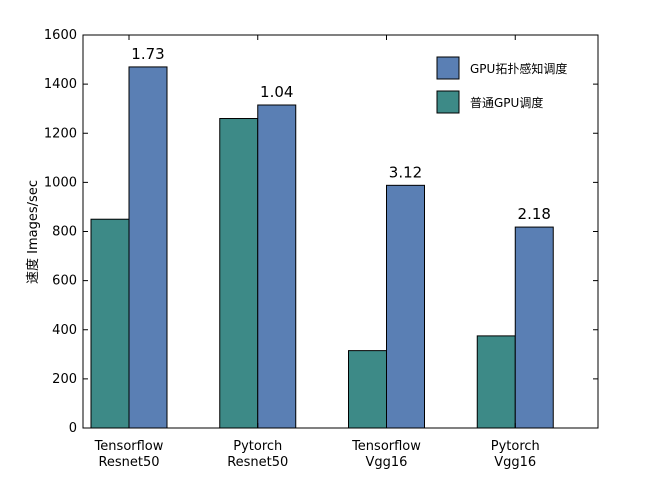  I want to click on y-tick-label: 1000, so click(60, 182).